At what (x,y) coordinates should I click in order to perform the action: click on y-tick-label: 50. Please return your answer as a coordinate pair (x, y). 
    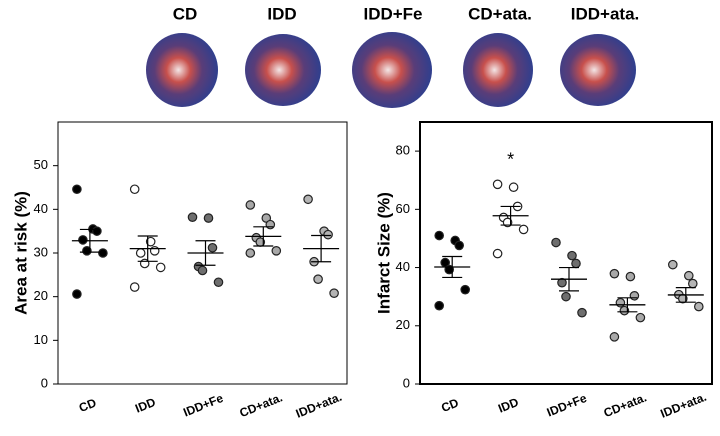
    Looking at the image, I should click on (41, 164).